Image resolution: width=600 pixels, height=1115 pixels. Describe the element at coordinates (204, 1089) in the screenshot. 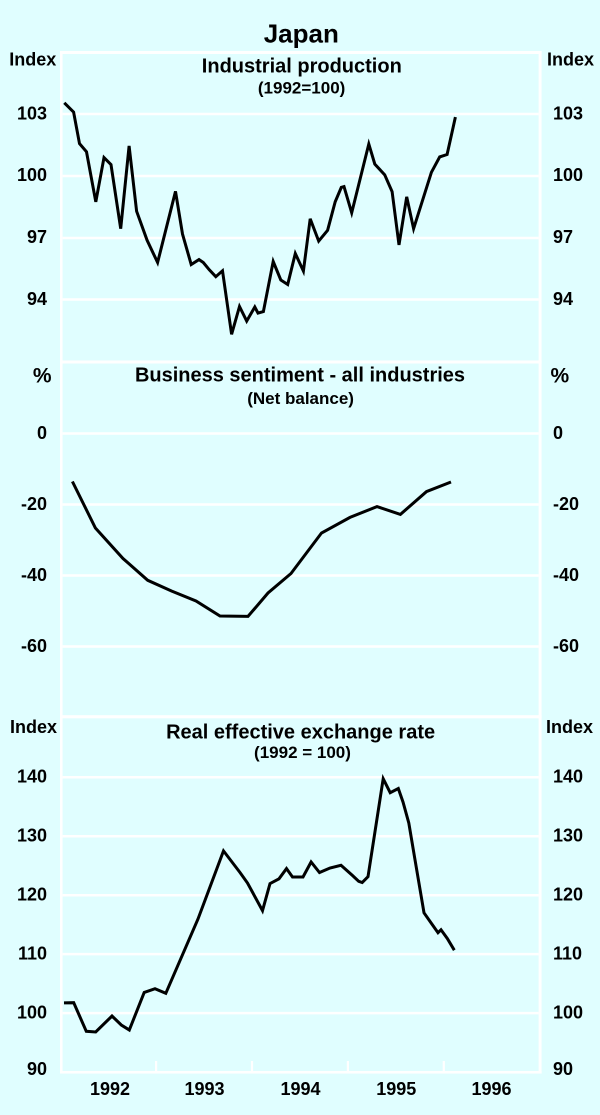

I see `svg-text: 1993` at that location.